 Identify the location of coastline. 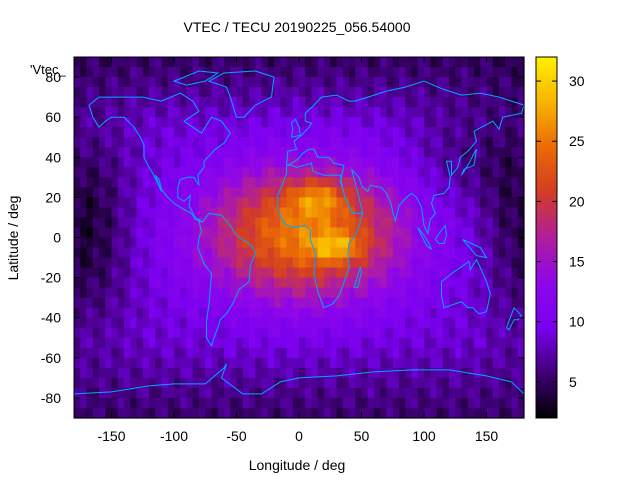
(514, 319).